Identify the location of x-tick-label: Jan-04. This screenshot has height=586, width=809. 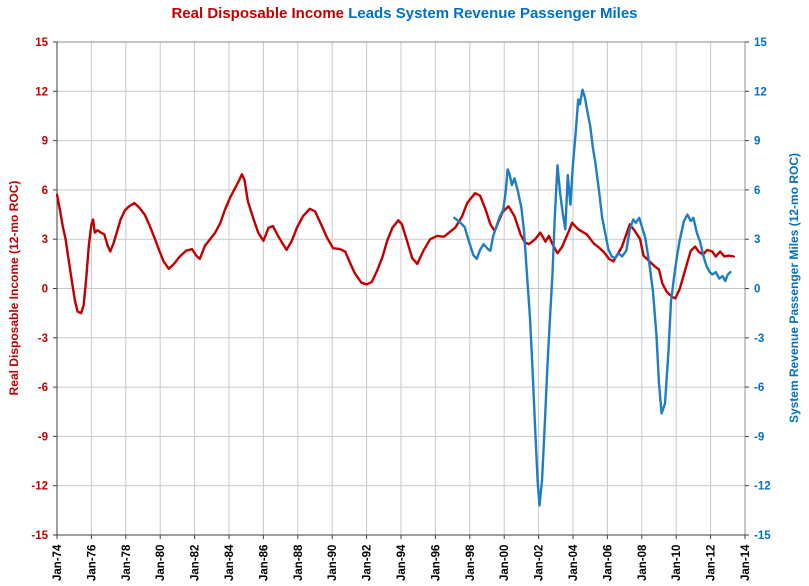
(574, 562).